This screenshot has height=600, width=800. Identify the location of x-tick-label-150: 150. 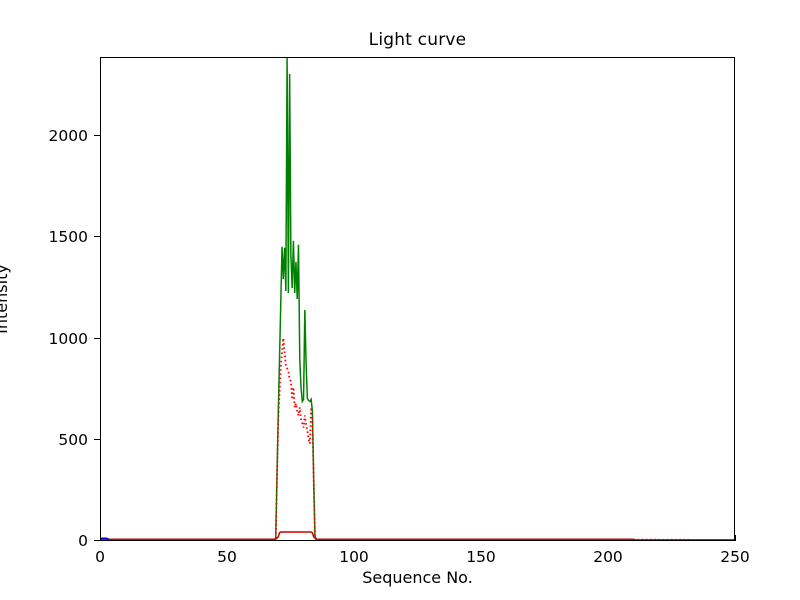
(481, 557).